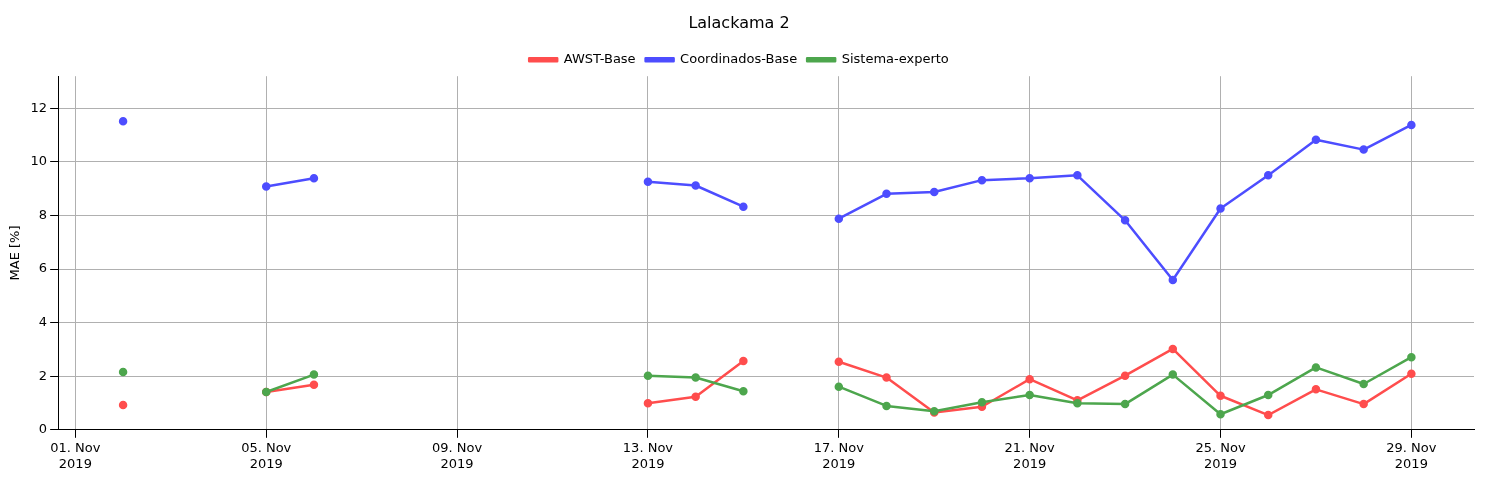 This screenshot has height=479, width=1488. Describe the element at coordinates (43, 429) in the screenshot. I see `y-tick-label: 0` at that location.